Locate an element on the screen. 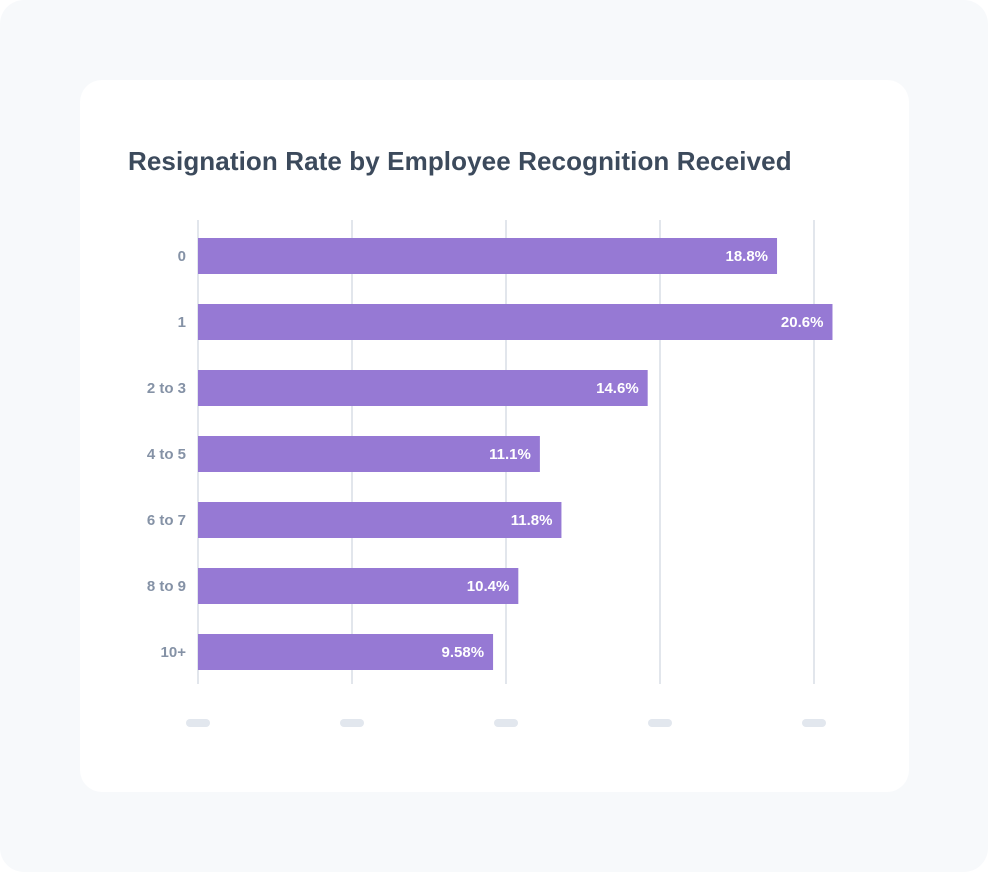  value-label-6: 9.58% is located at coordinates (463, 652).